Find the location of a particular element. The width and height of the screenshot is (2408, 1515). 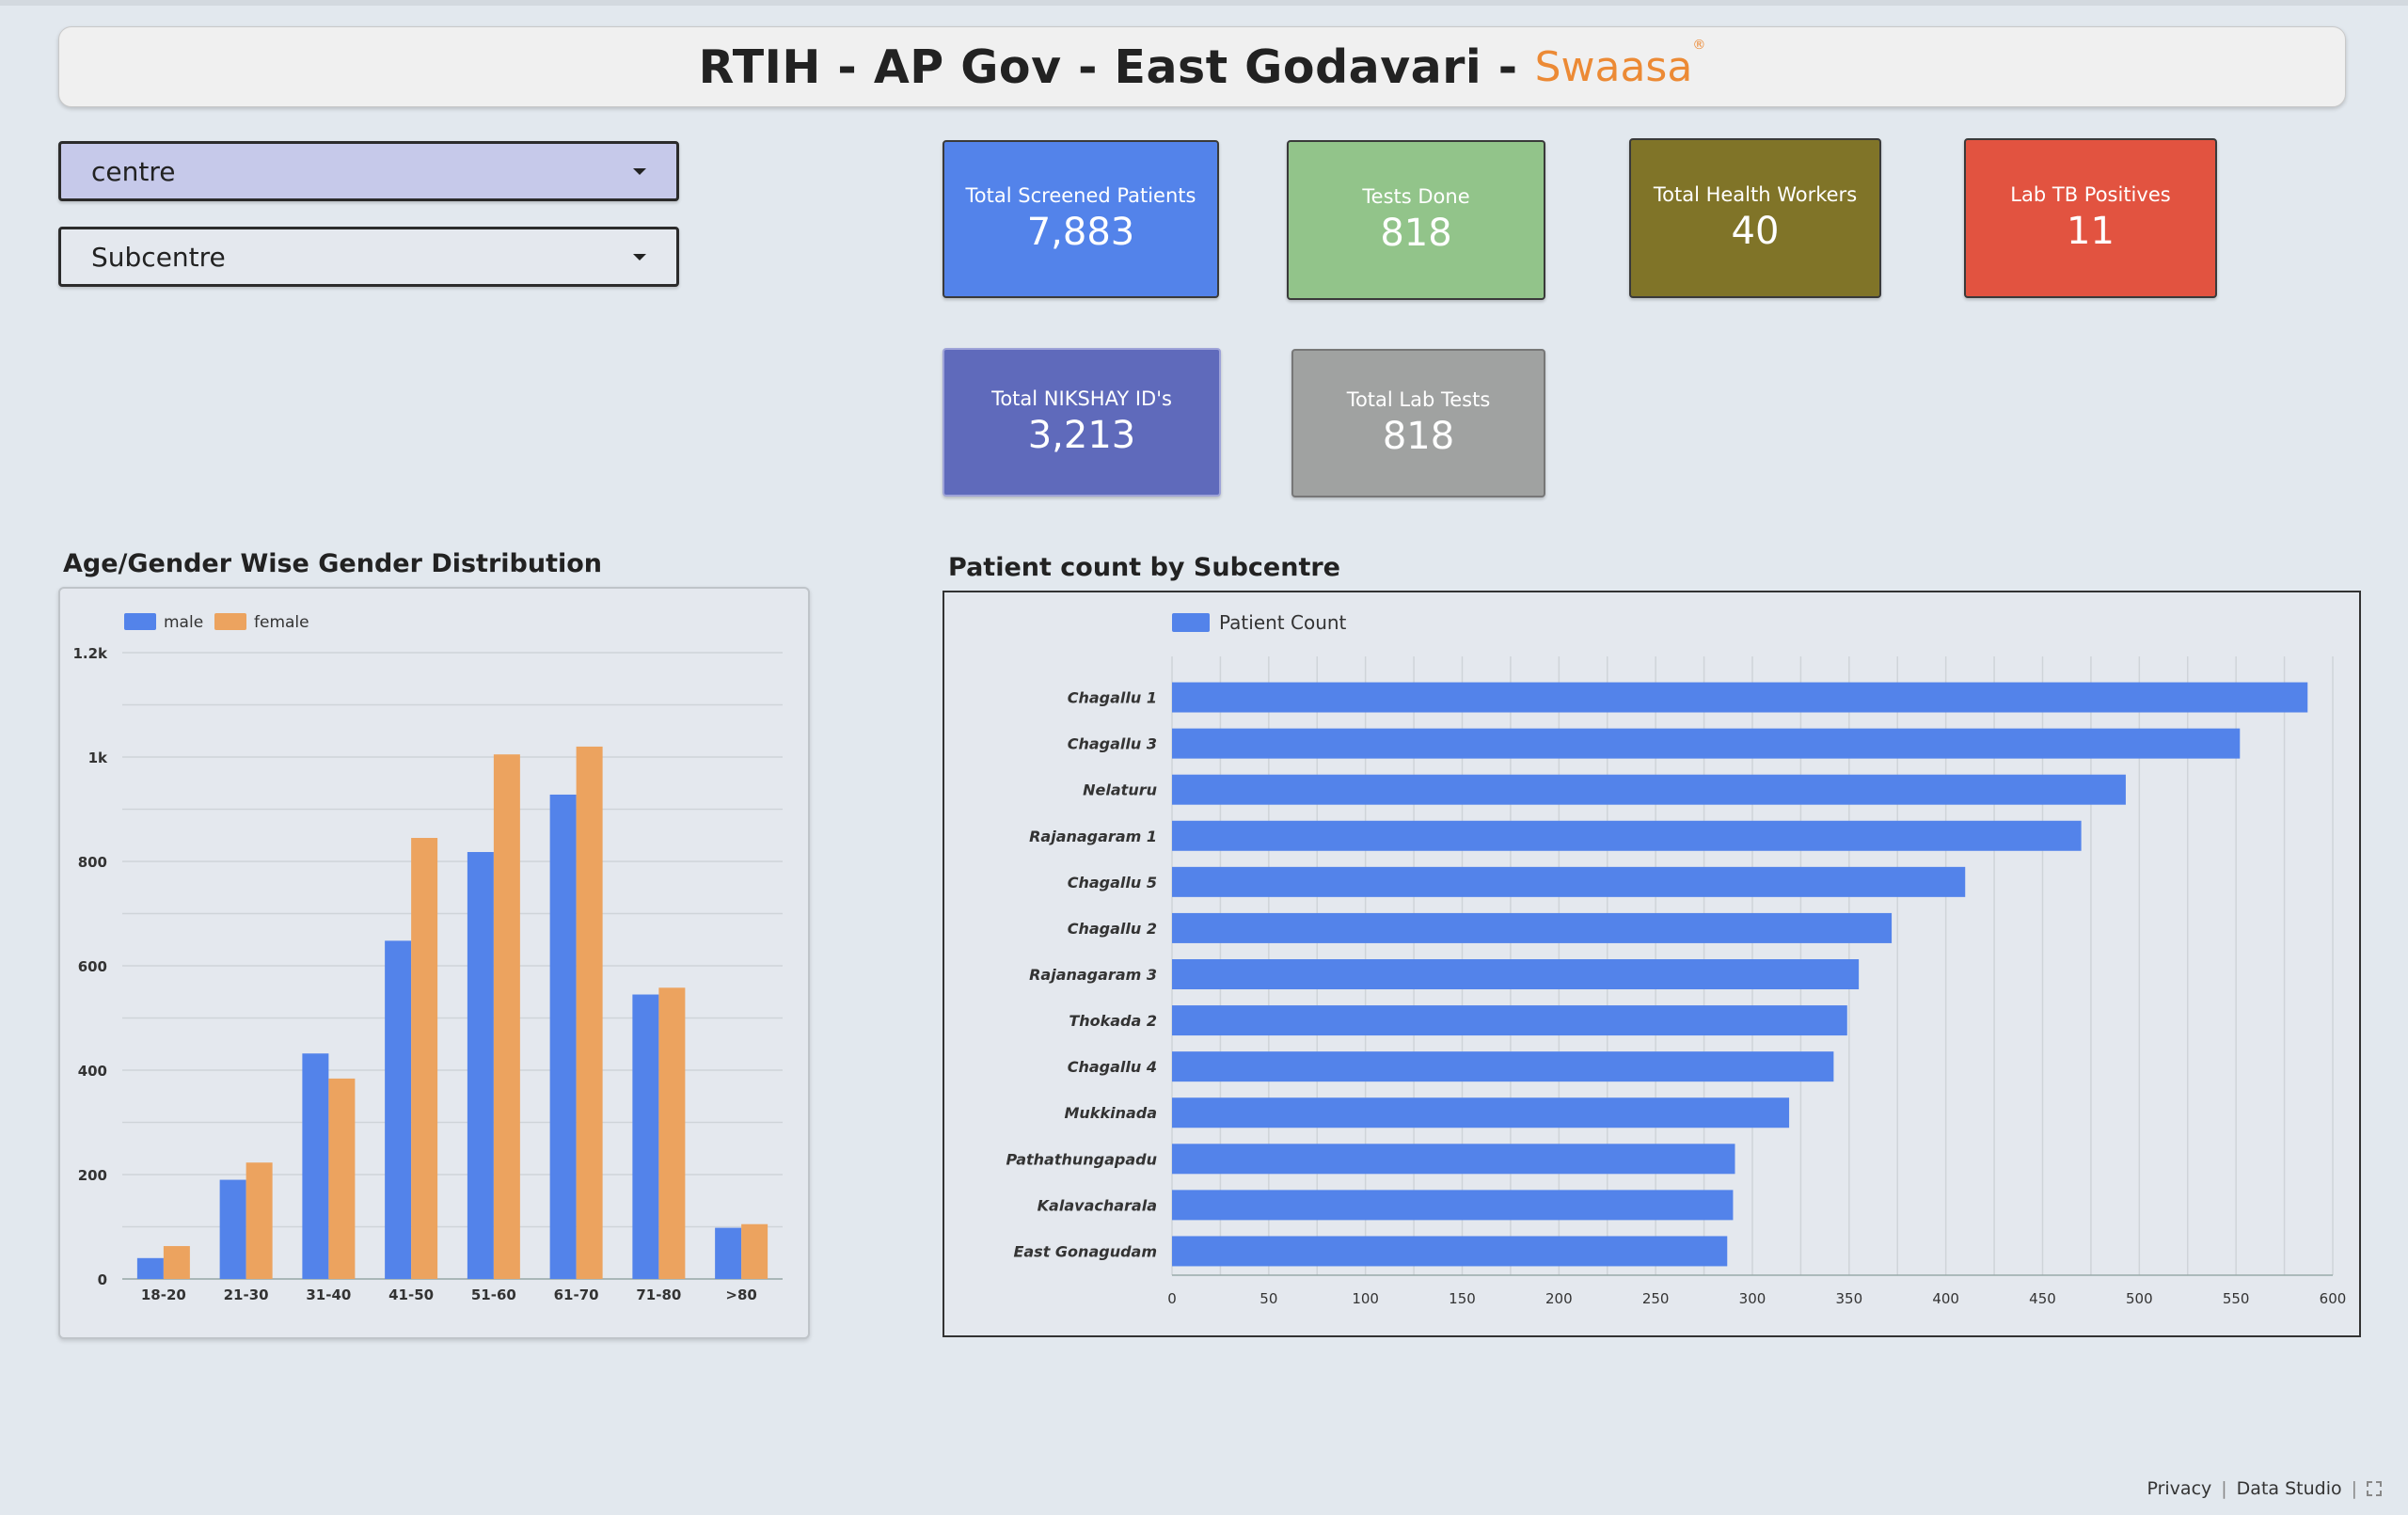

kpi-value: 11 is located at coordinates (2091, 231).